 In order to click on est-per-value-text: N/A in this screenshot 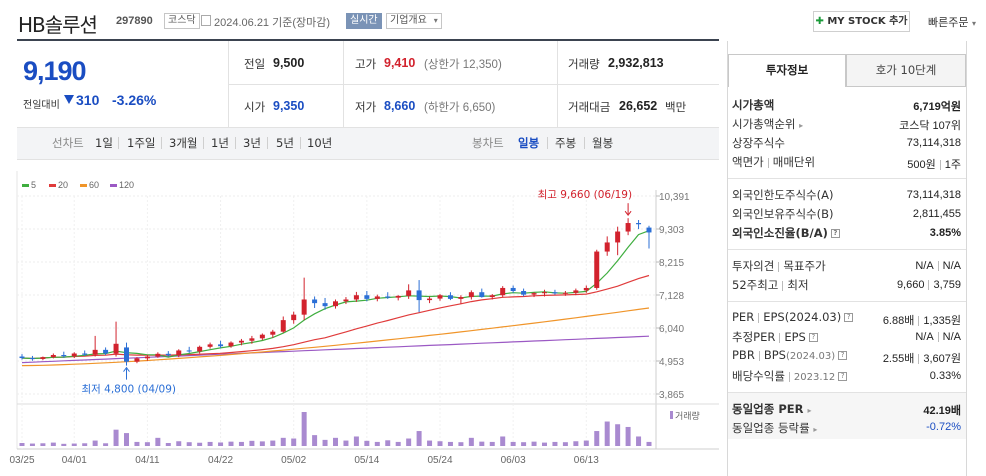, I will do `click(924, 337)`.